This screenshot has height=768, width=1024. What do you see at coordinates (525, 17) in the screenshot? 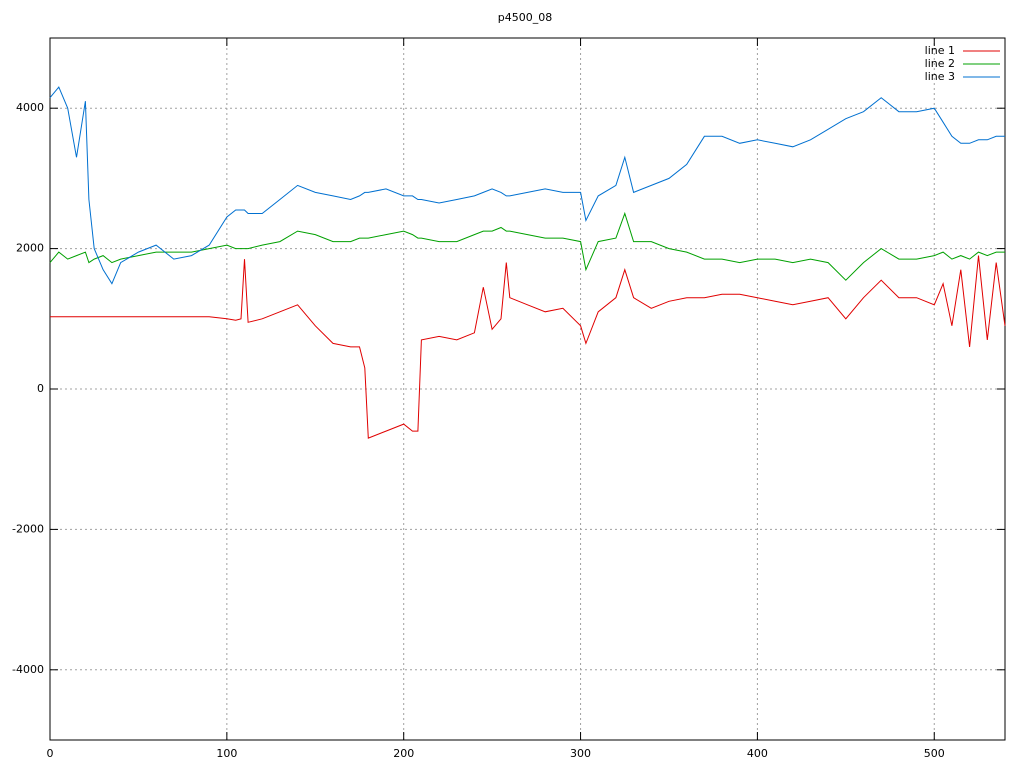
I see `chart-title: p4500_08` at bounding box center [525, 17].